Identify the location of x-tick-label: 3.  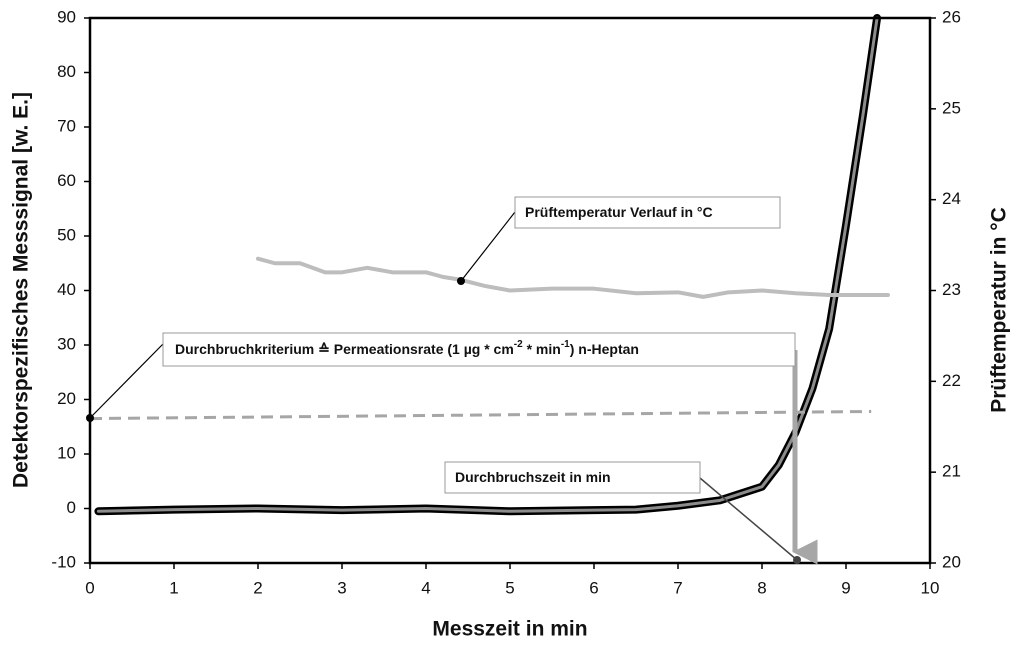
(341, 587).